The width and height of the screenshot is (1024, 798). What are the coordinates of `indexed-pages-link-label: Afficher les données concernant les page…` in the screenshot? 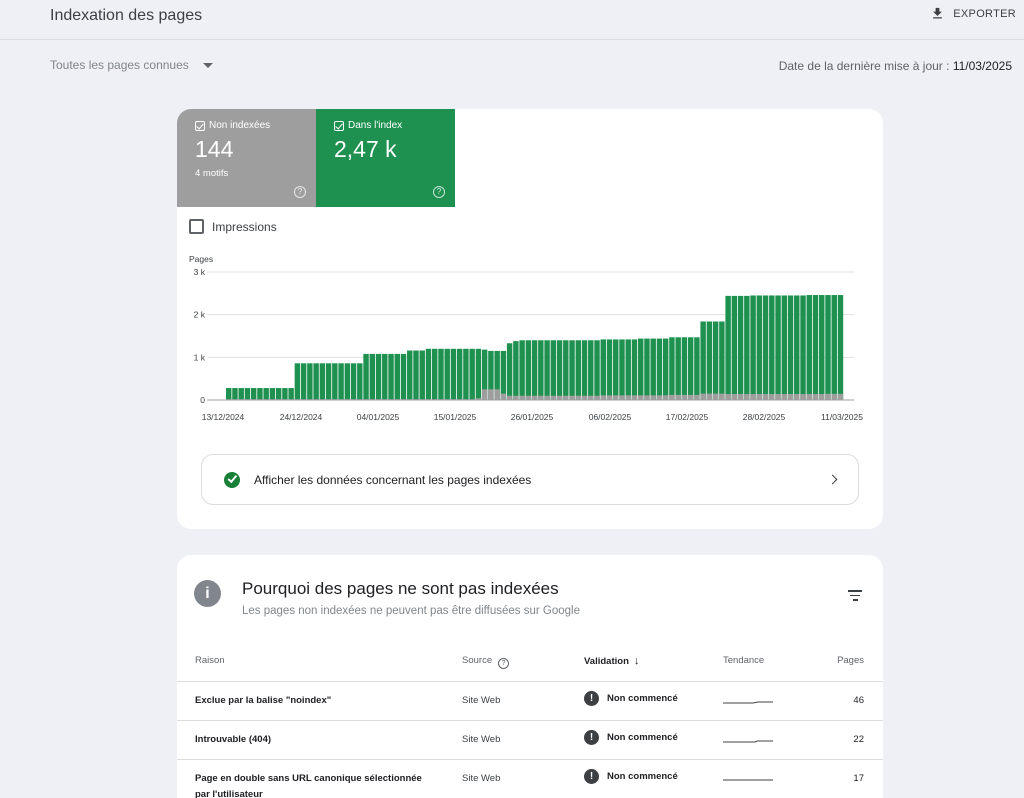 It's located at (393, 479).